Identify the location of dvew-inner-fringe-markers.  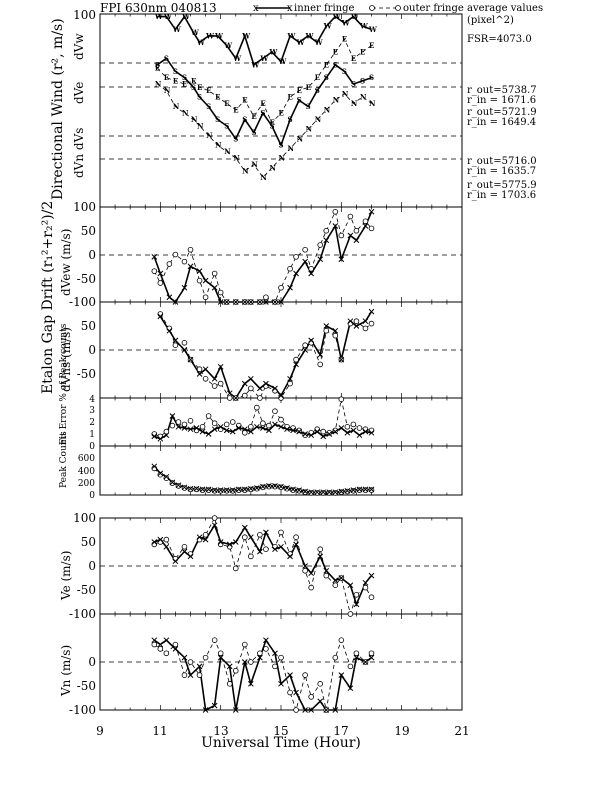
(263, 256).